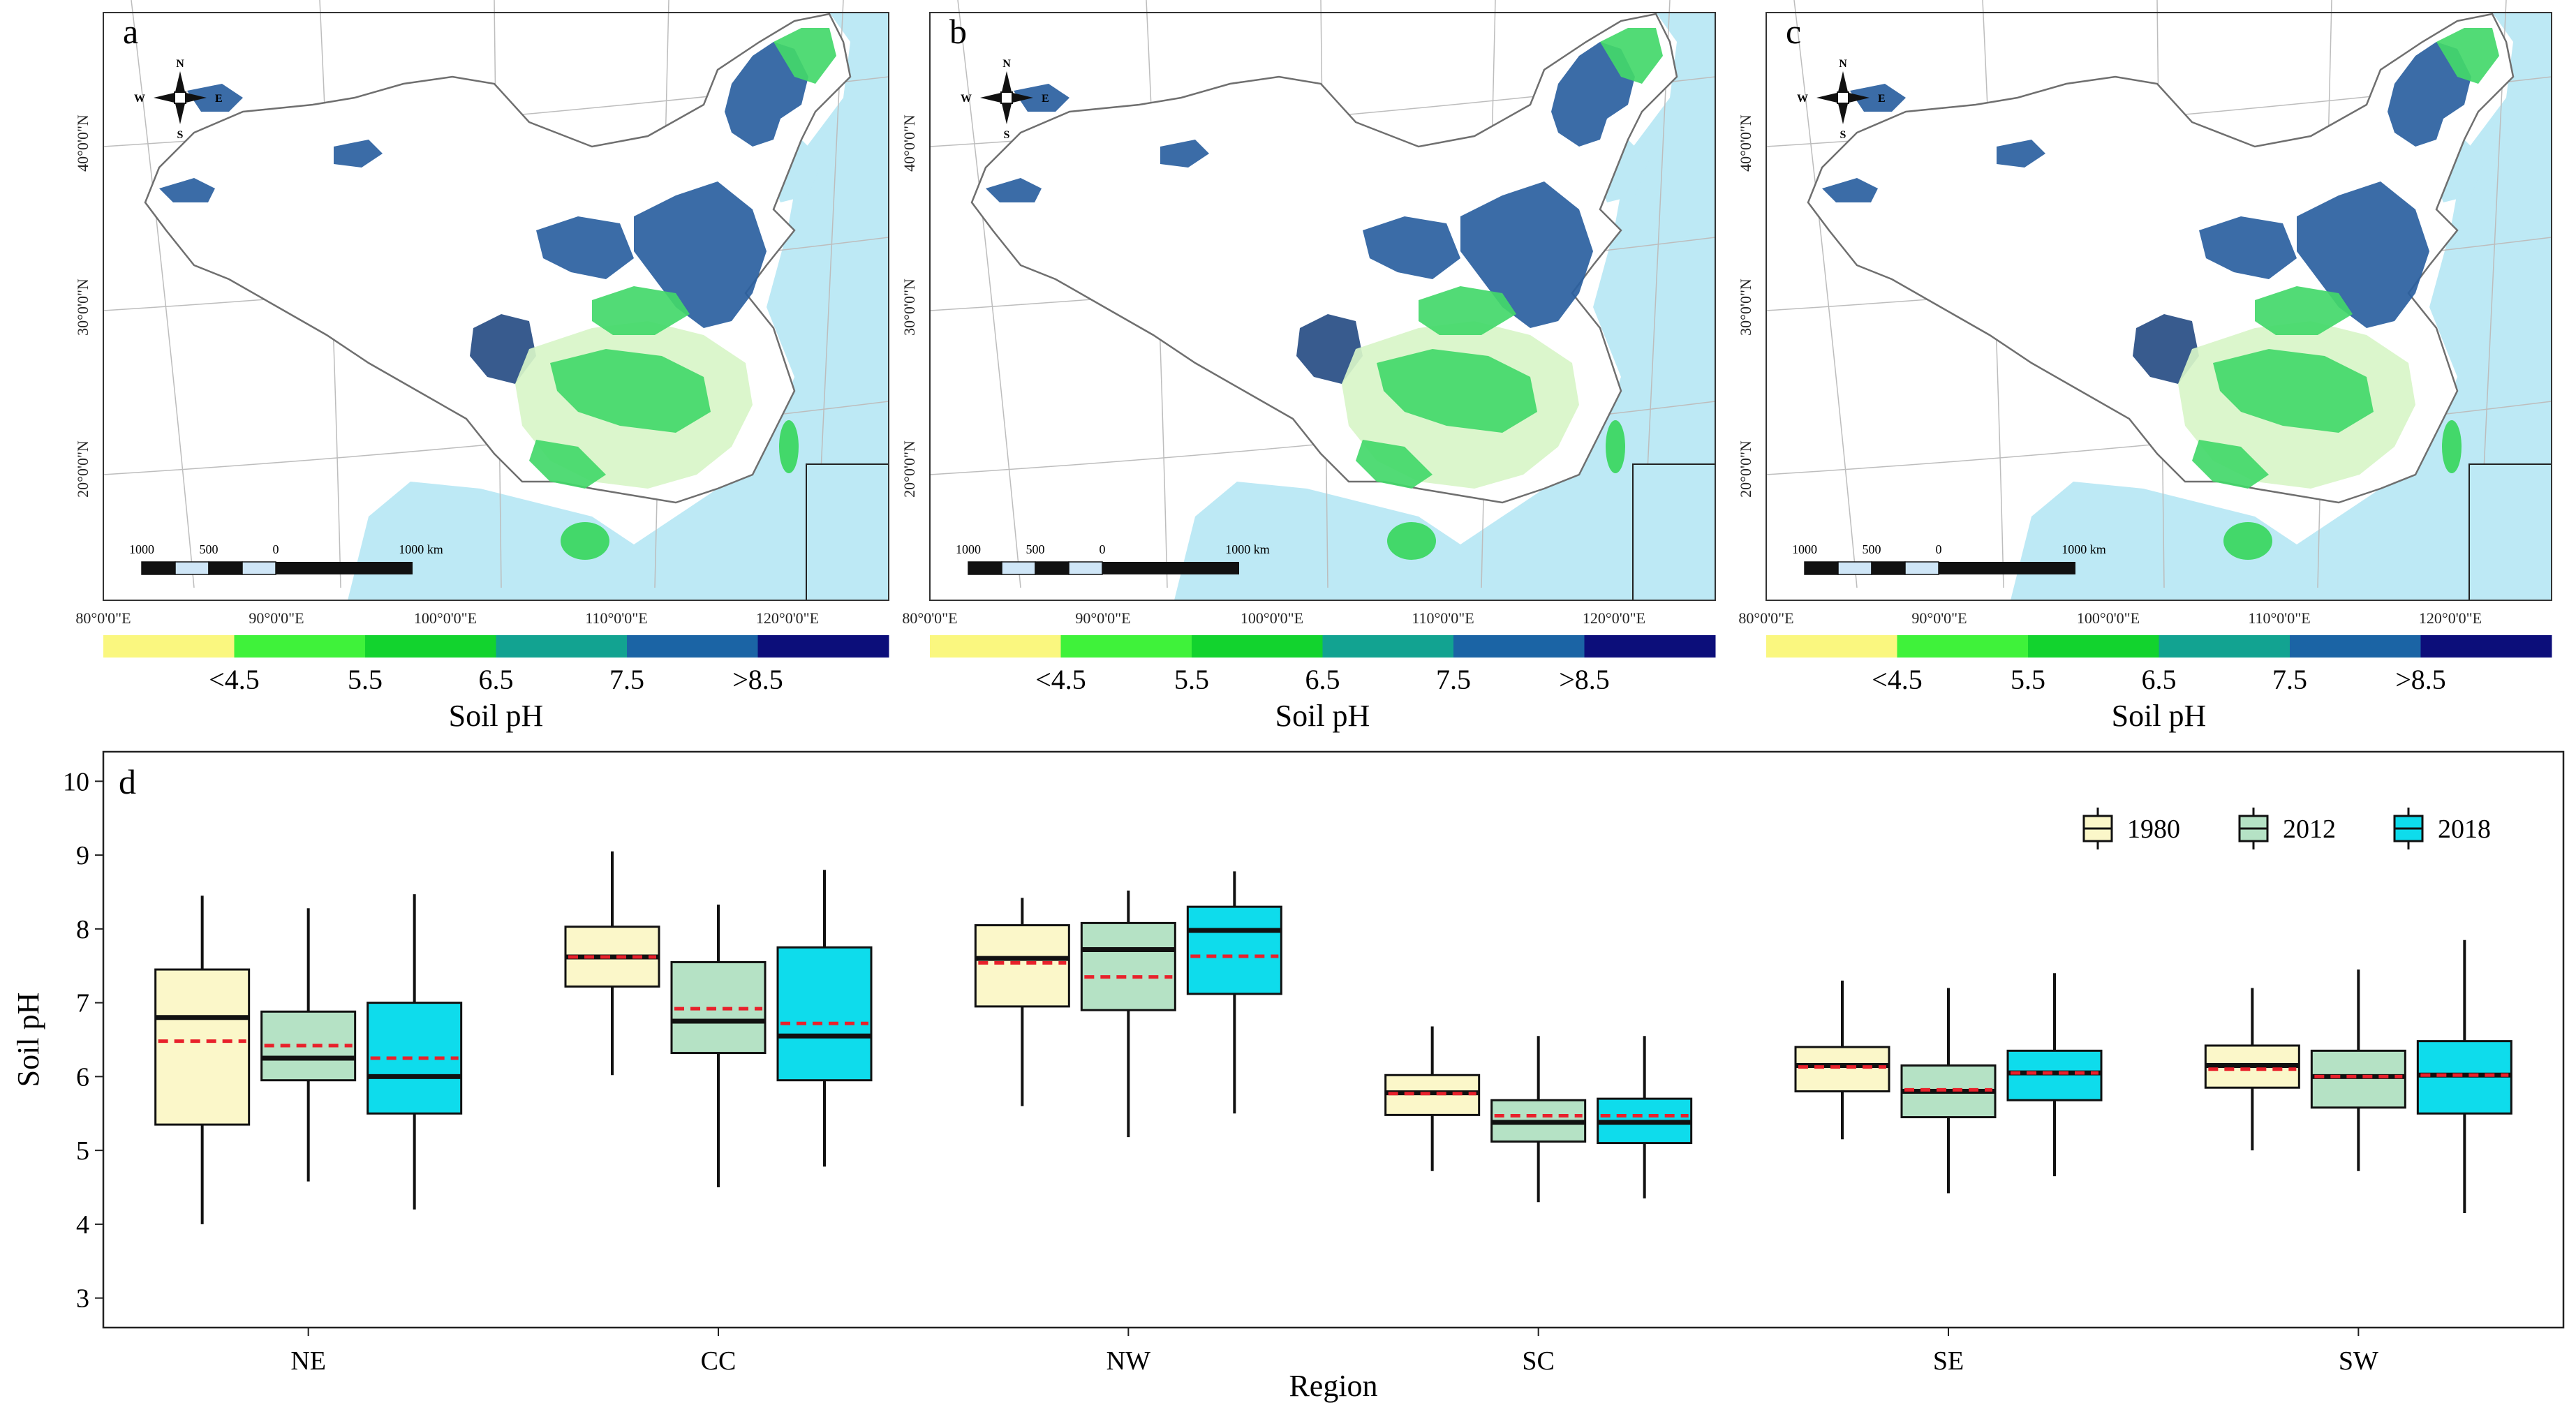 The height and width of the screenshot is (1426, 2576). Describe the element at coordinates (2358, 1070) in the screenshot. I see `box-SW-2012` at that location.